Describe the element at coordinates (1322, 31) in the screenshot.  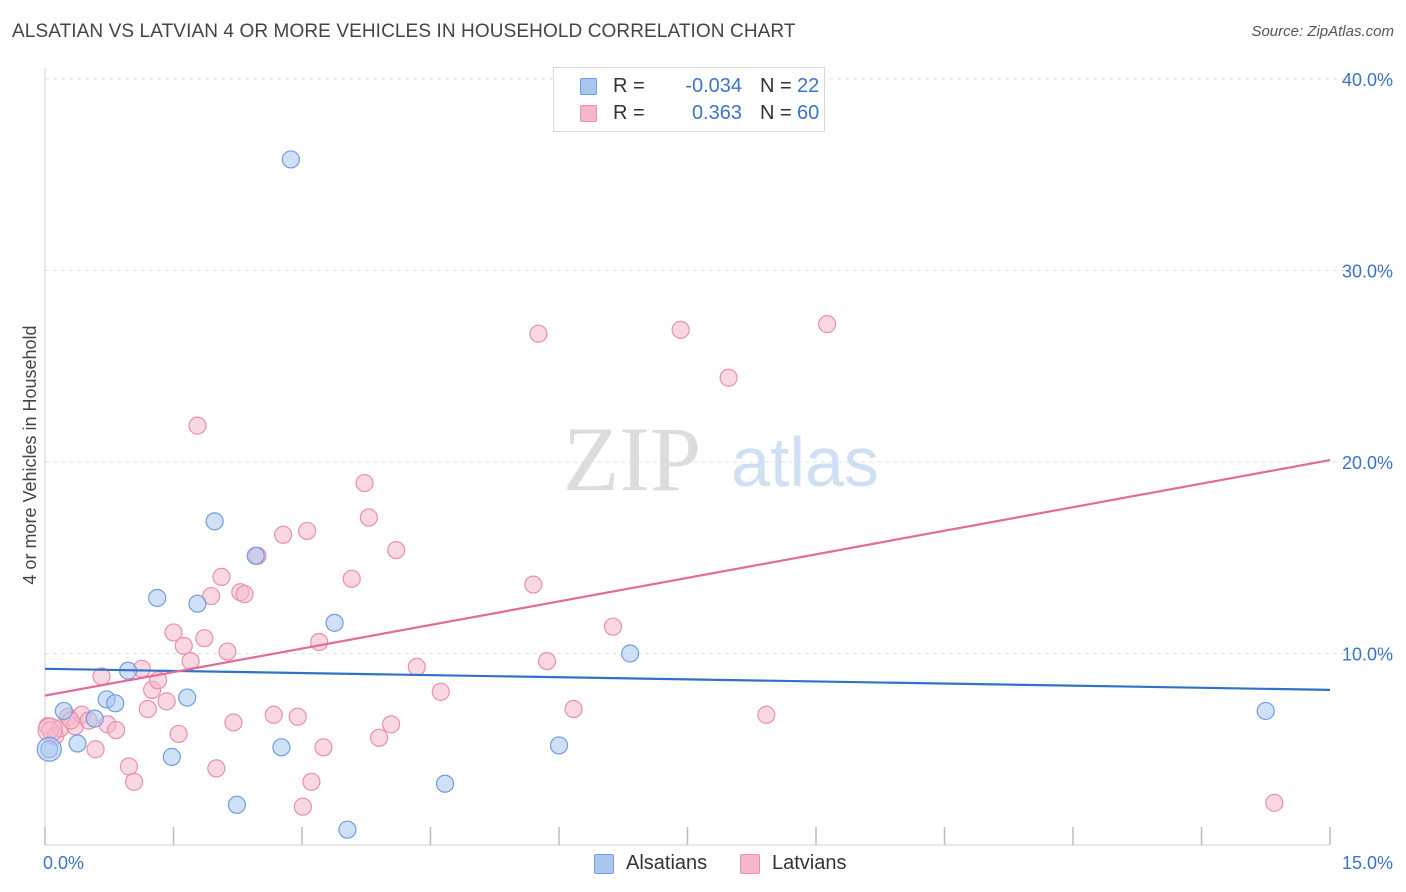
I see `source-credit: Source: ZipAtlas.com` at that location.